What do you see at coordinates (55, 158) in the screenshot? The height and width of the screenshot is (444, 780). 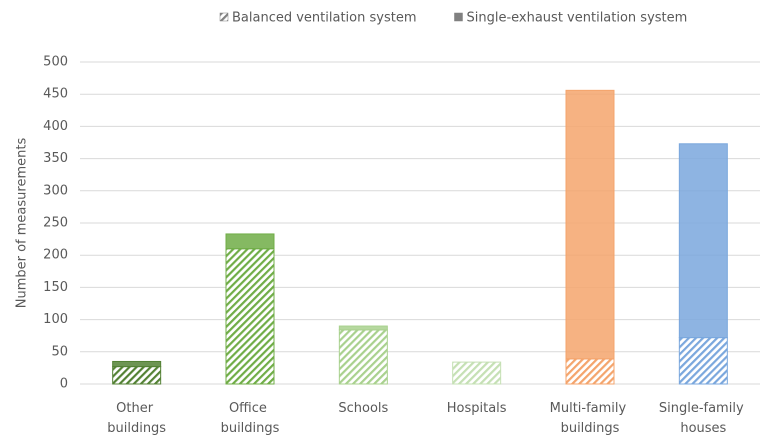 I see `y-tick-label: 350` at bounding box center [55, 158].